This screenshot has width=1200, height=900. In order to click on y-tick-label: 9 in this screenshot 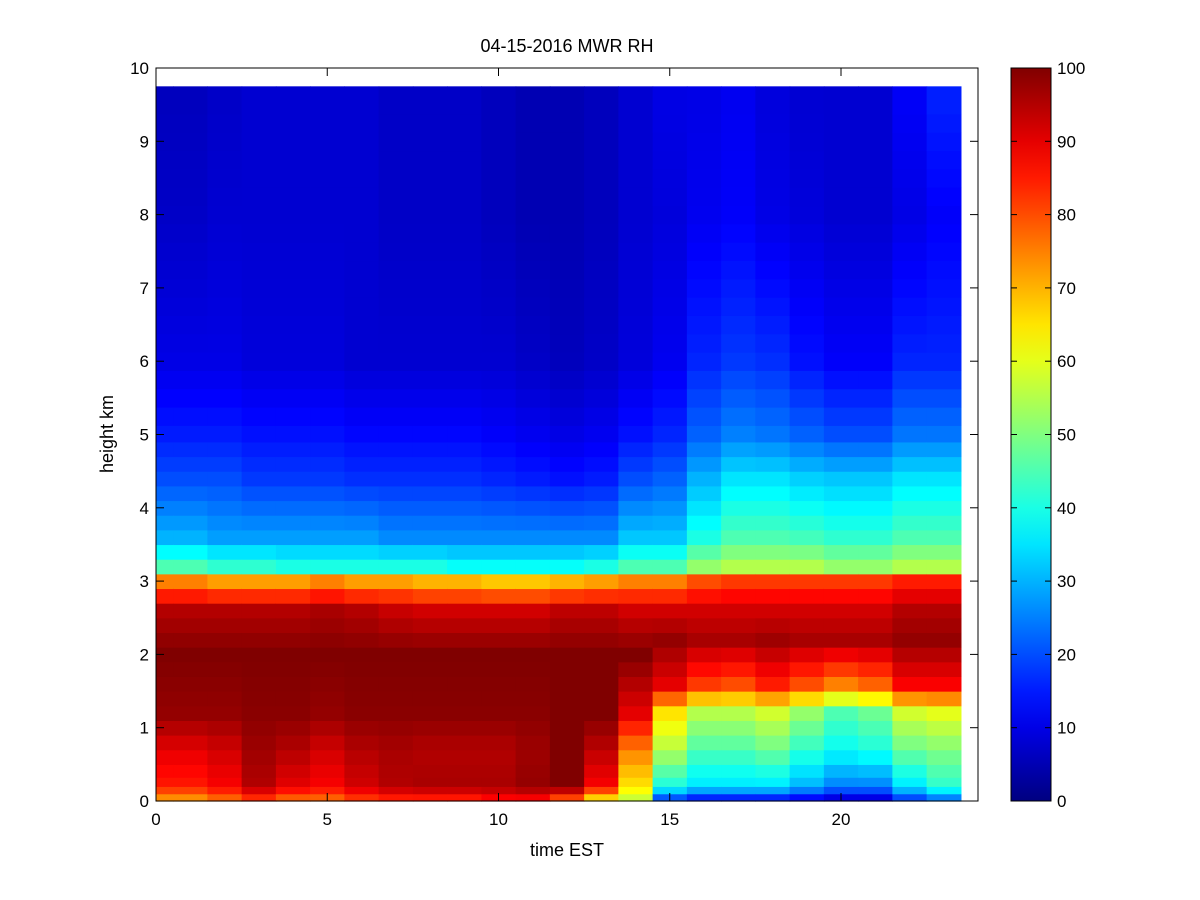, I will do `click(144, 141)`.